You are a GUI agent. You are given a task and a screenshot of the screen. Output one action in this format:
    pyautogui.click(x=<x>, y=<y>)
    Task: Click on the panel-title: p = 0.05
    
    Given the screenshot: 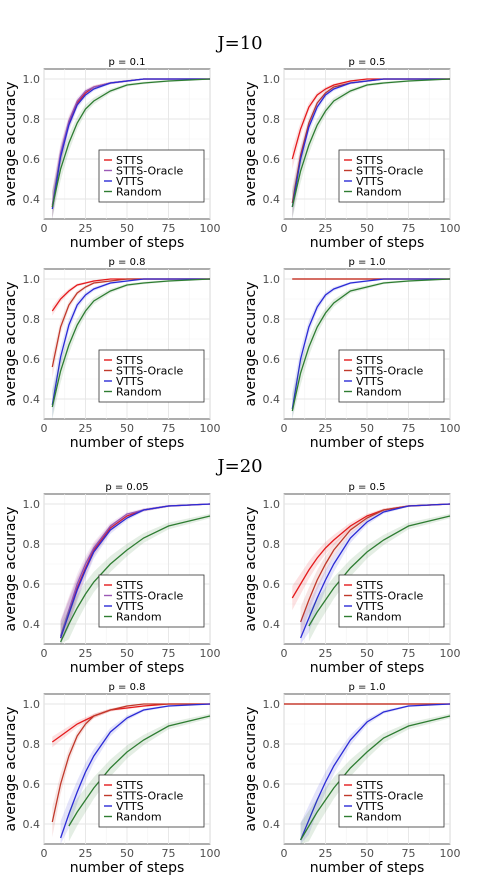 What is the action you would take?
    pyautogui.click(x=126, y=487)
    